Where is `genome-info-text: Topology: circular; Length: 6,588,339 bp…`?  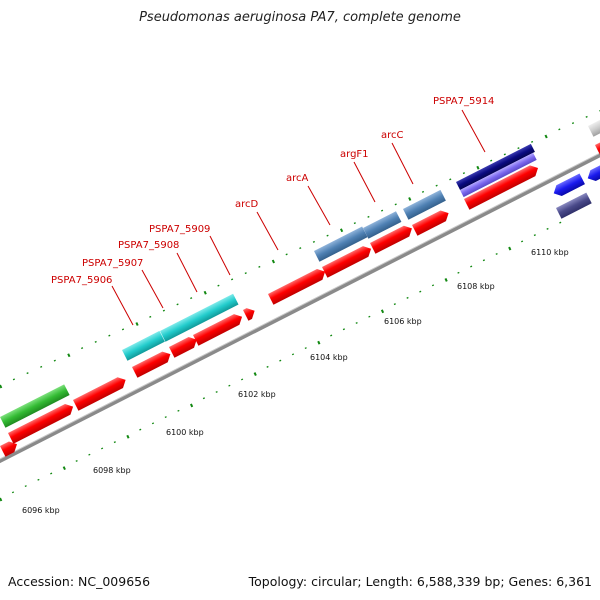 genome-info-text: Topology: circular; Length: 6,588,339 bp… is located at coordinates (420, 581).